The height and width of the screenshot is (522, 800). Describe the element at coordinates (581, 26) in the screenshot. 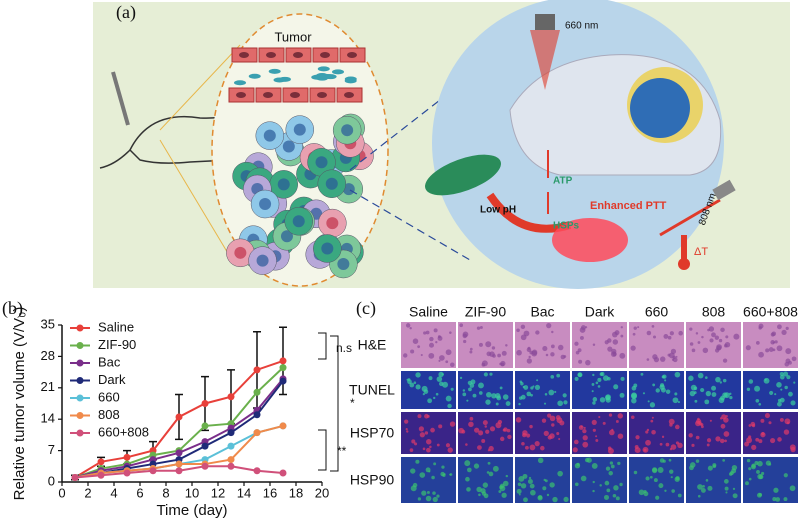

I see `laser-label: 660 nm` at that location.